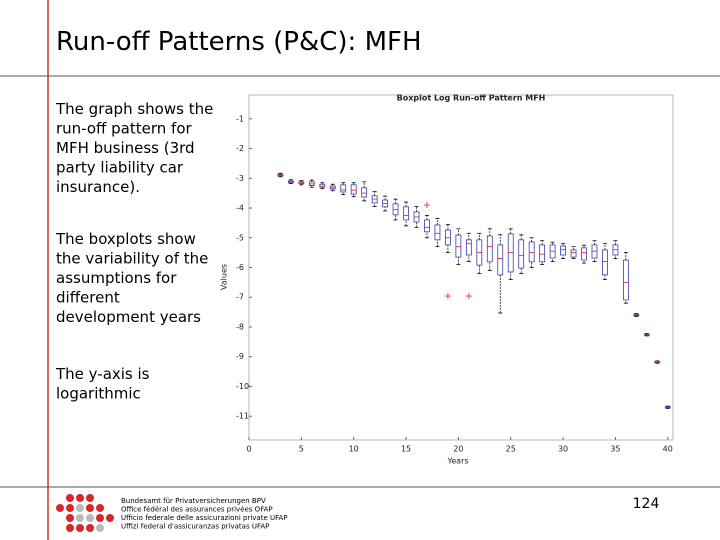 This screenshot has width=720, height=540. What do you see at coordinates (239, 42) in the screenshot?
I see `slide-title: Run-off Patterns (P&C): MFH` at bounding box center [239, 42].